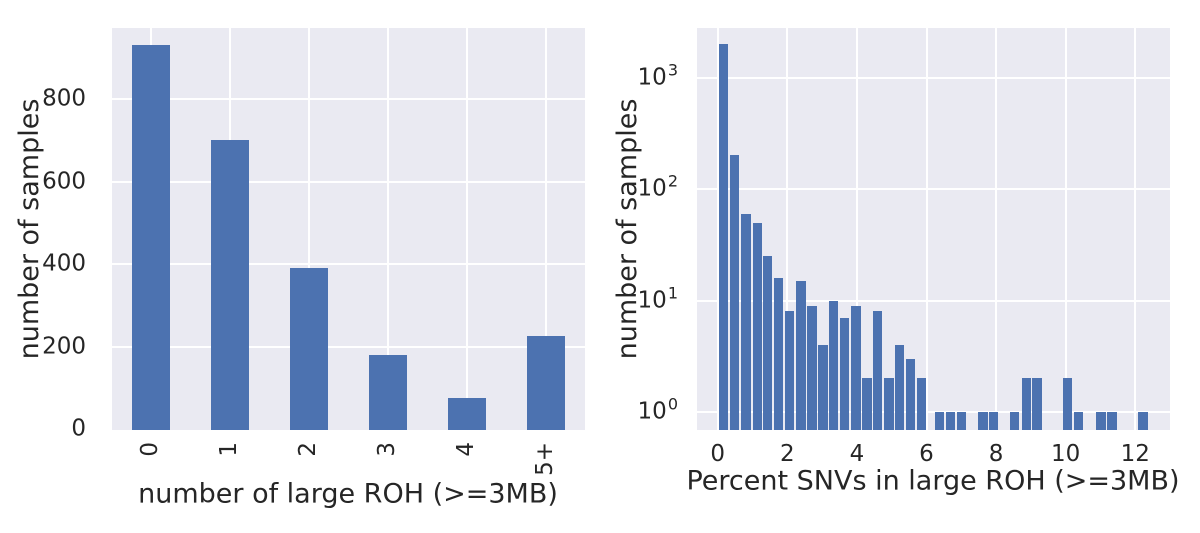 This screenshot has height=533, width=1200. What do you see at coordinates (926, 454) in the screenshot?
I see `x-tick-label: 6` at bounding box center [926, 454].